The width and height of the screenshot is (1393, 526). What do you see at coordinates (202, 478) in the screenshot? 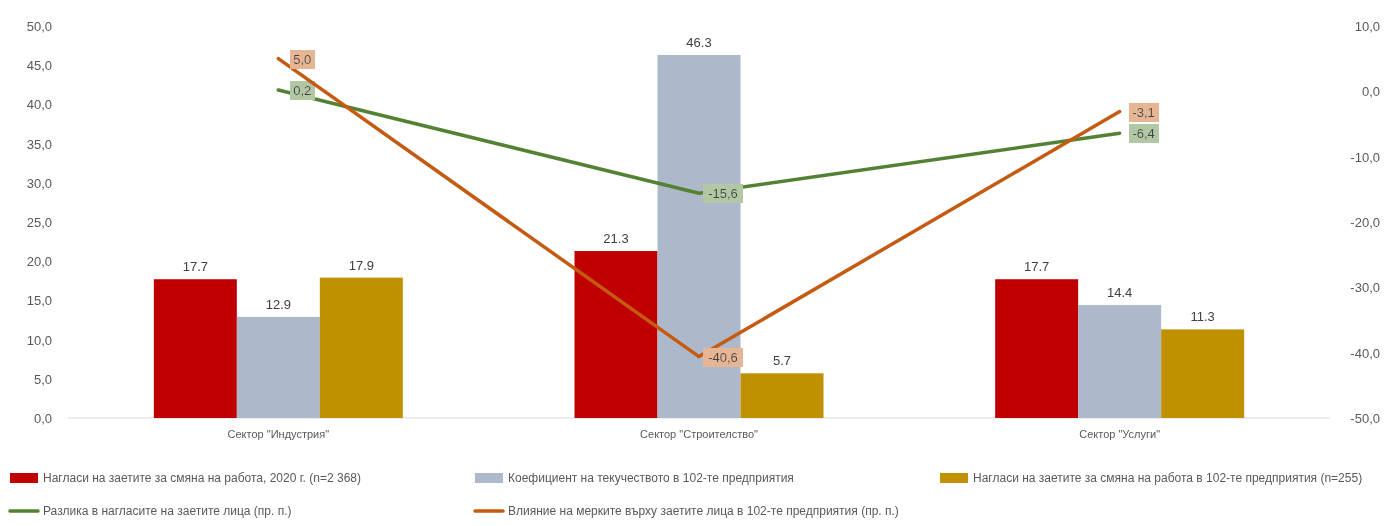
I see `legend-label: Нагласи на заетите за смяна на работа, 2020 г. (n=2 368)` at bounding box center [202, 478].